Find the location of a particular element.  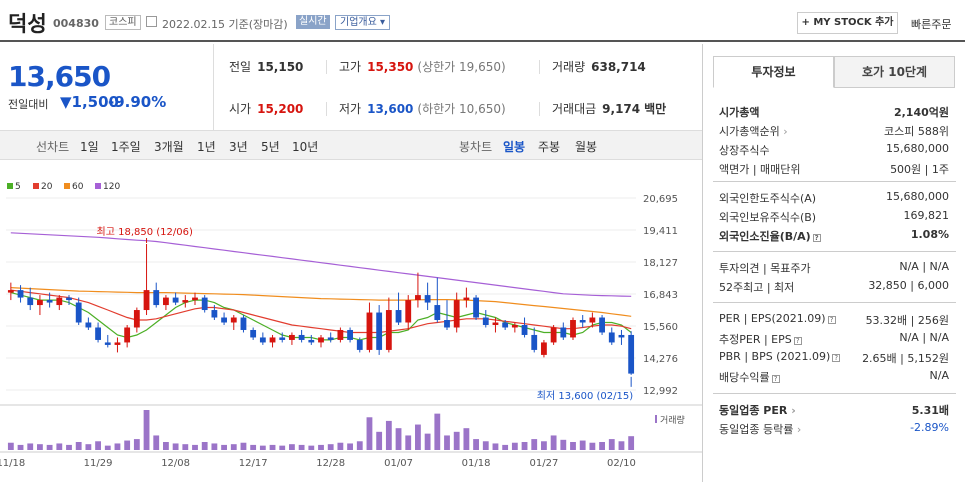

period-3m: 3개월 is located at coordinates (169, 147).